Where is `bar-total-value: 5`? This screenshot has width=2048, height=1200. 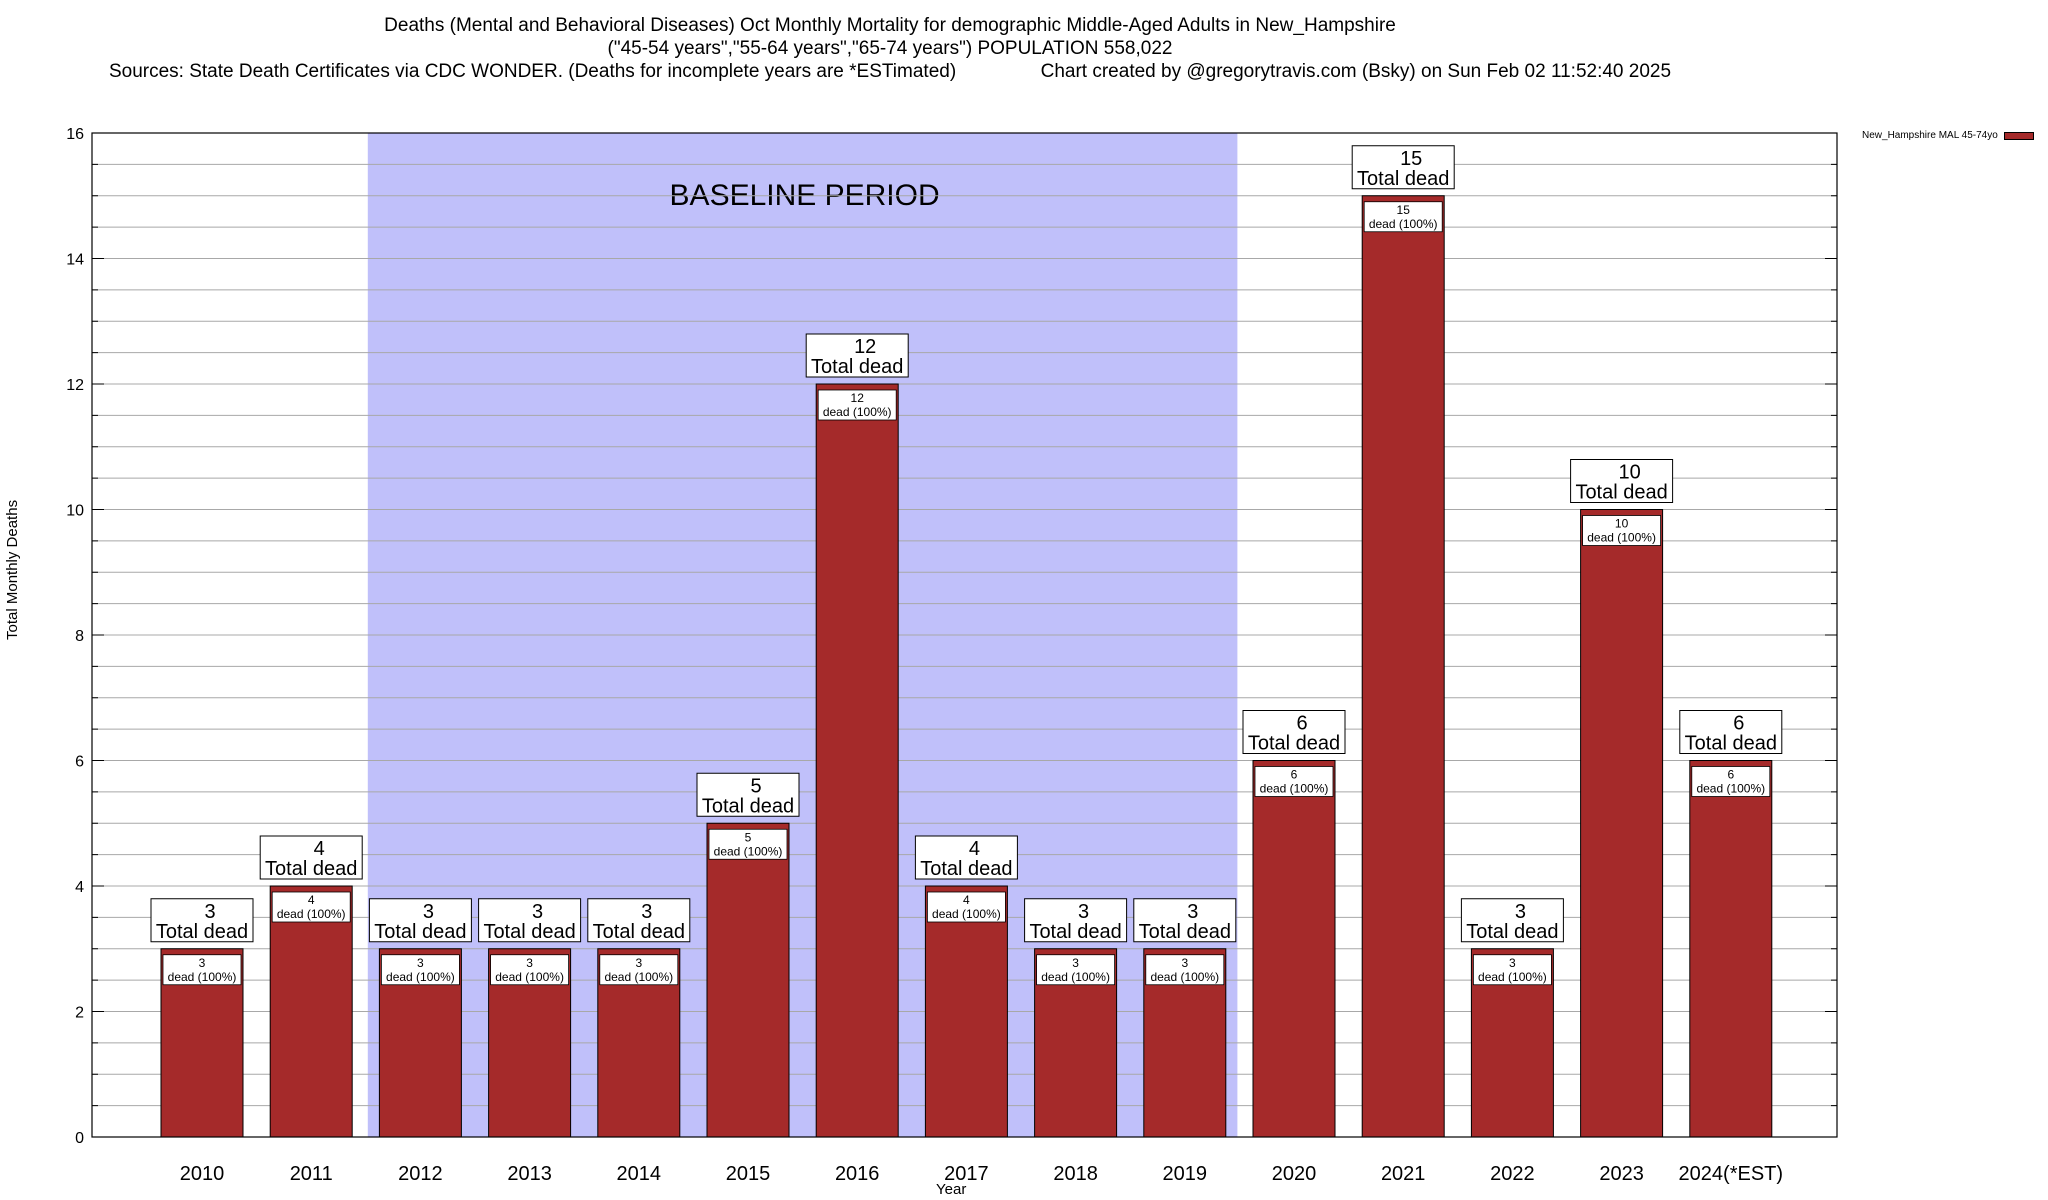
bar-total-value: 5 is located at coordinates (755, 786).